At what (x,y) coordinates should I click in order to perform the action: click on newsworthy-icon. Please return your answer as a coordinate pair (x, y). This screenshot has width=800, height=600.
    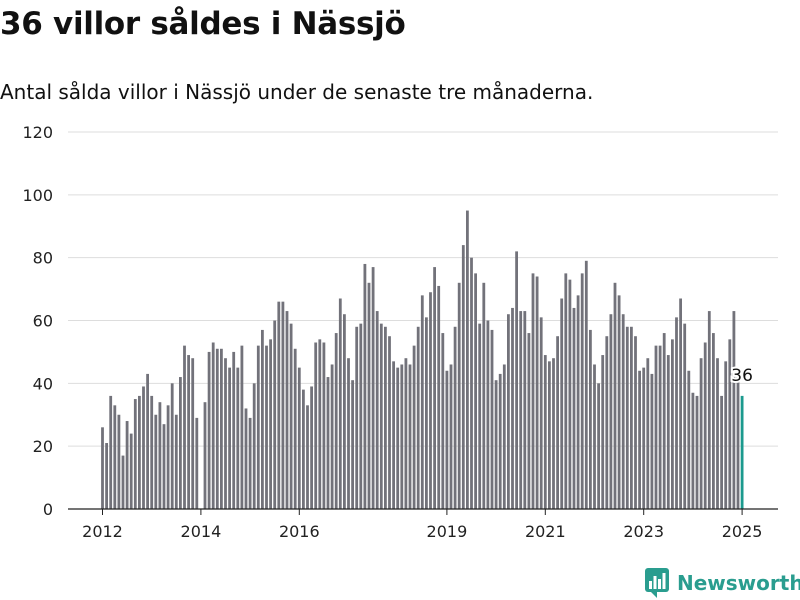
    Looking at the image, I should click on (657, 583).